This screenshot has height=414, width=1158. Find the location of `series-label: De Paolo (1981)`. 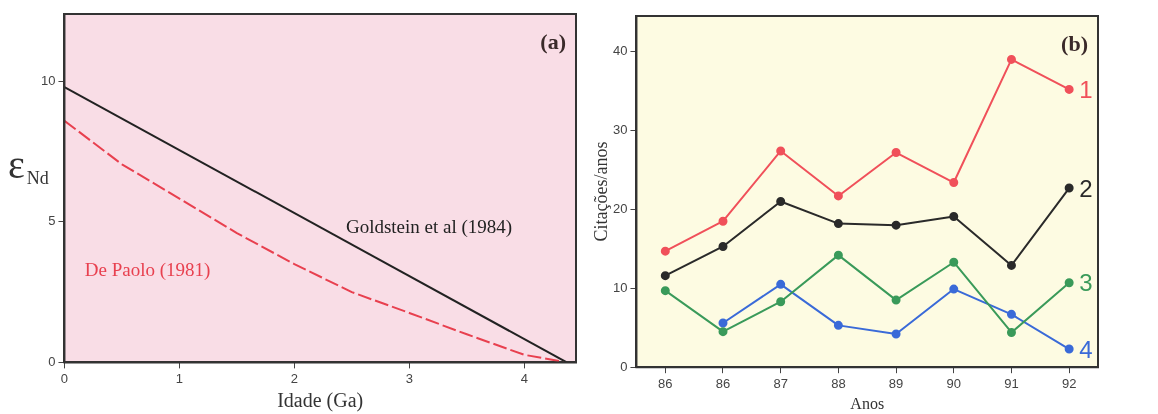

series-label: De Paolo (1981) is located at coordinates (147, 269).